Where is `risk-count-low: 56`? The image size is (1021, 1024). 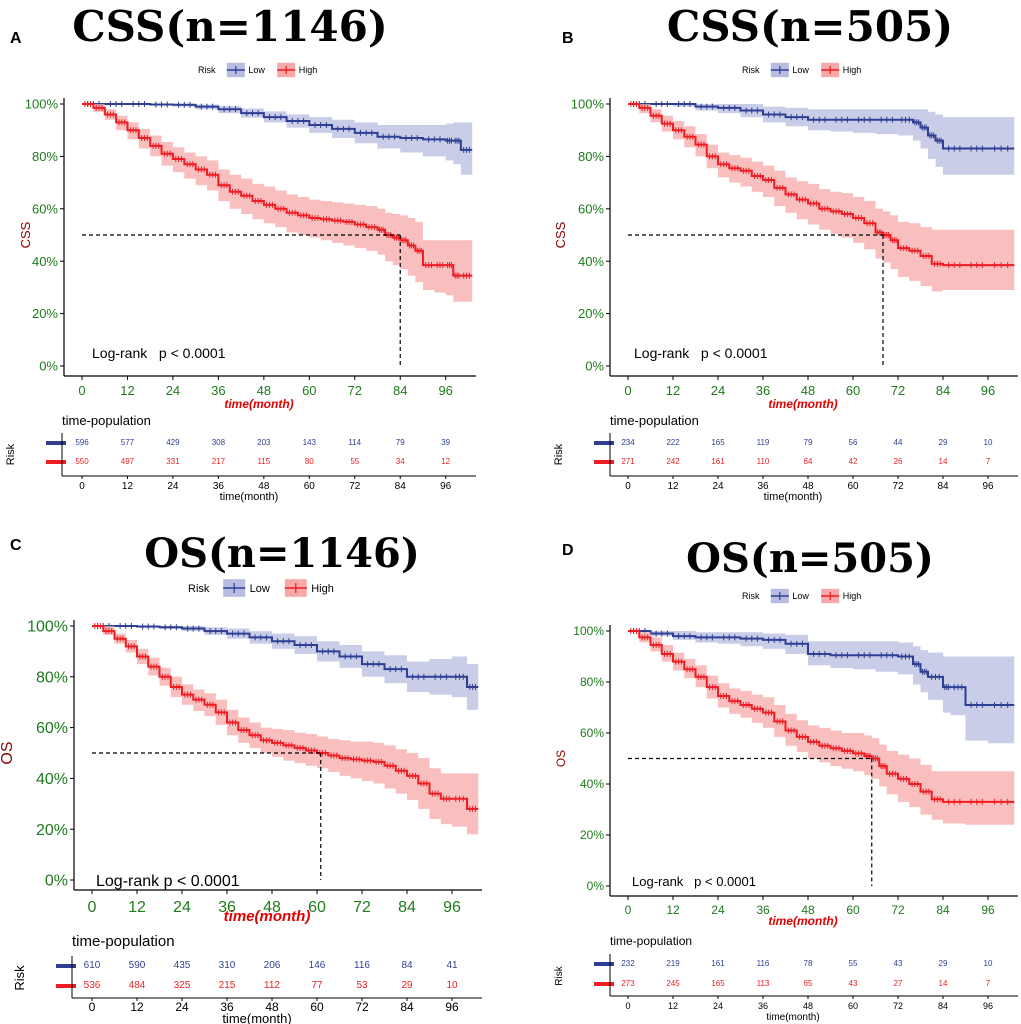 risk-count-low: 56 is located at coordinates (853, 442).